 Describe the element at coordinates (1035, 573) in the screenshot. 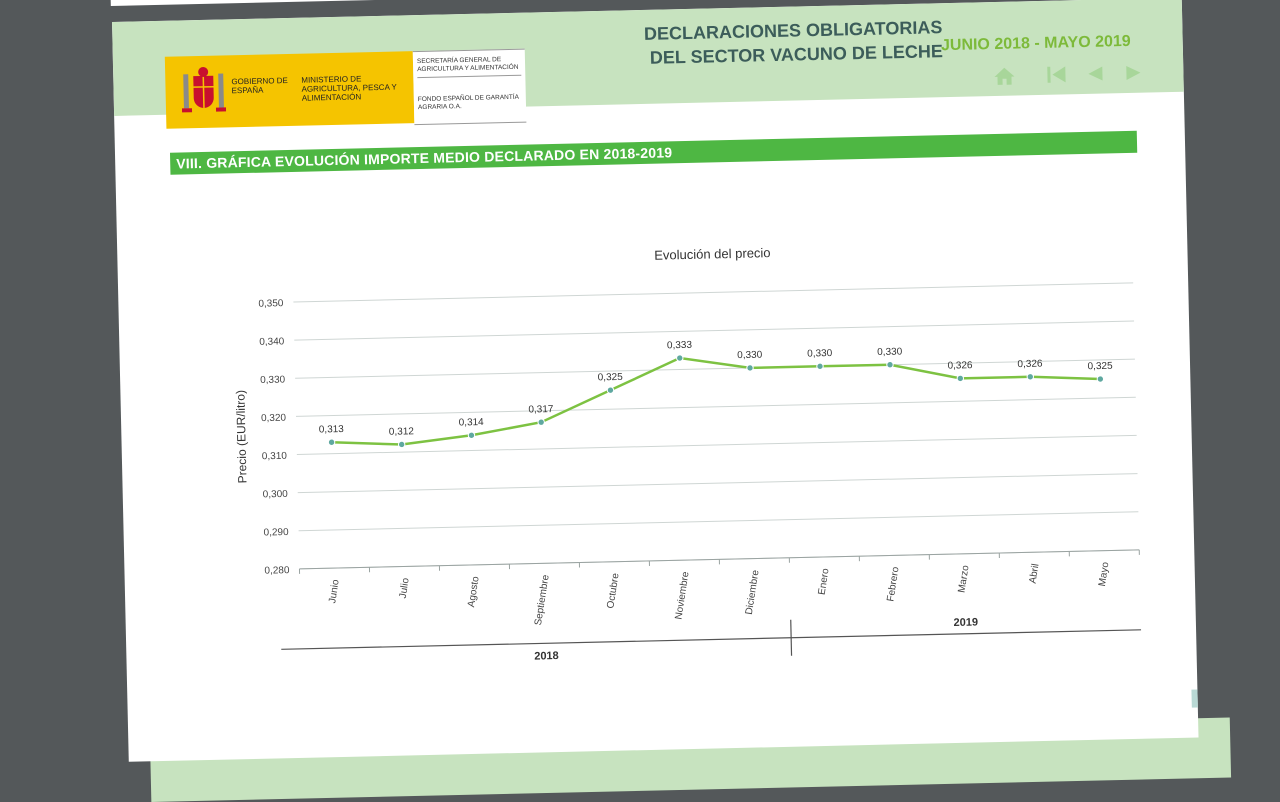

I see `x-tick-label: Abril` at that location.